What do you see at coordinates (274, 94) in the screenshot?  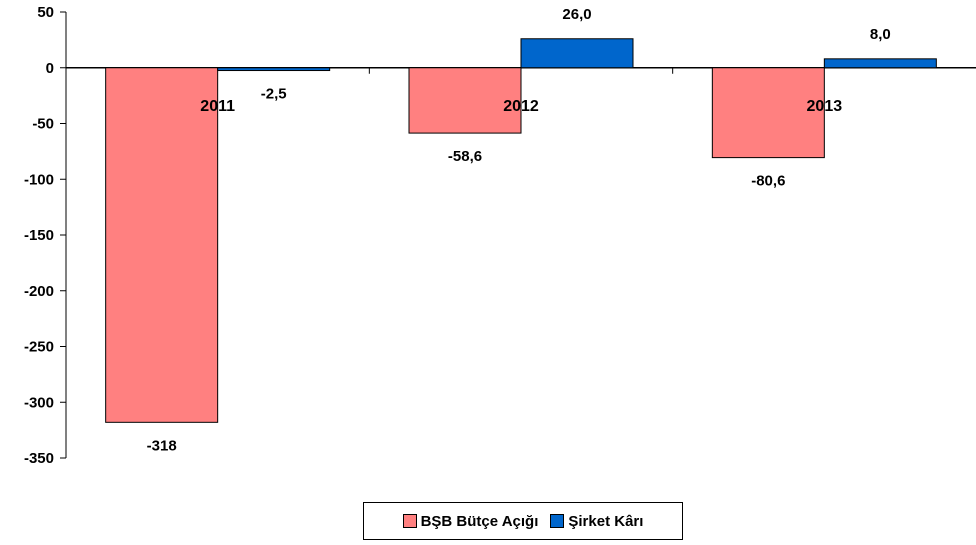 I see `data-label-2-2011: -2,5` at bounding box center [274, 94].